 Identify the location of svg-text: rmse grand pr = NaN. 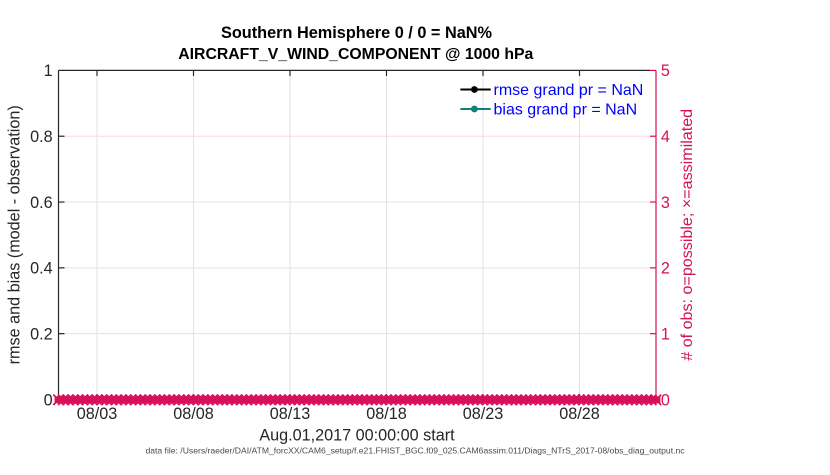
(569, 90).